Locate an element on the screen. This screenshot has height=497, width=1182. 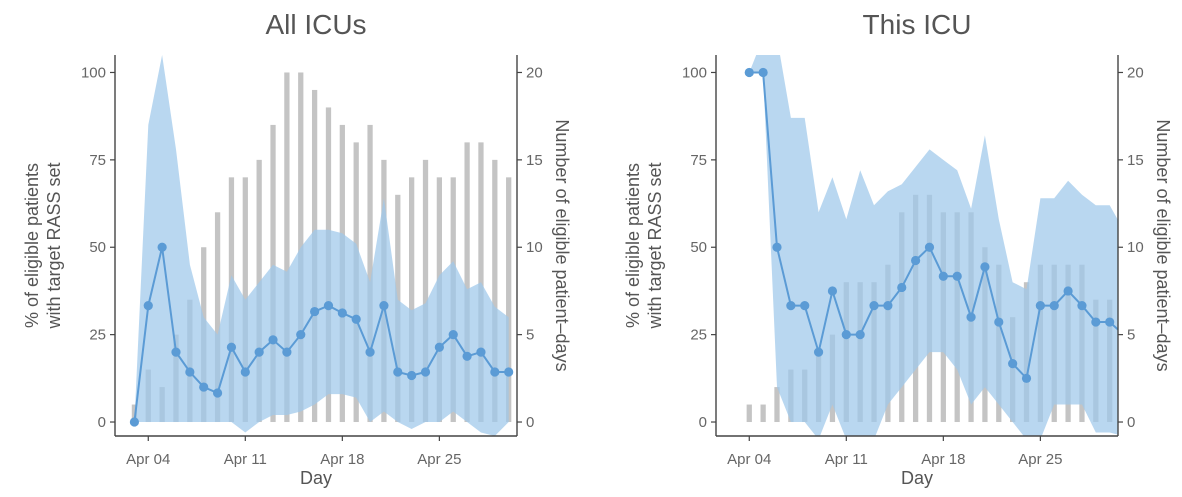
series-line is located at coordinates (321, 334).